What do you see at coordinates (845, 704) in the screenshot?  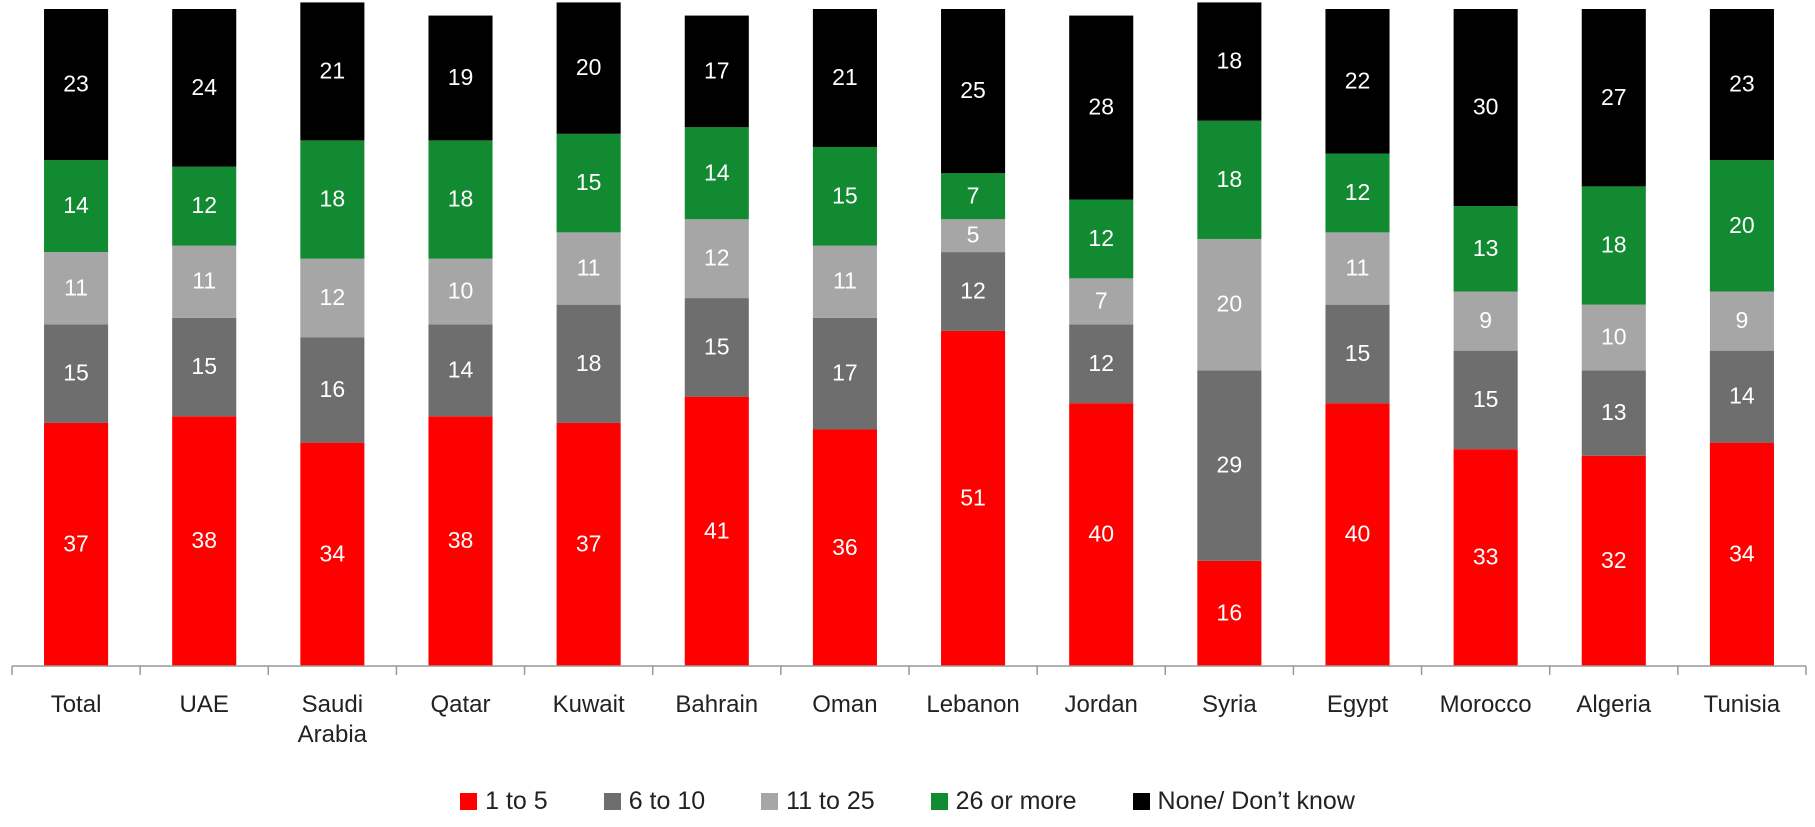 I see `x-tick-label: Oman` at bounding box center [845, 704].